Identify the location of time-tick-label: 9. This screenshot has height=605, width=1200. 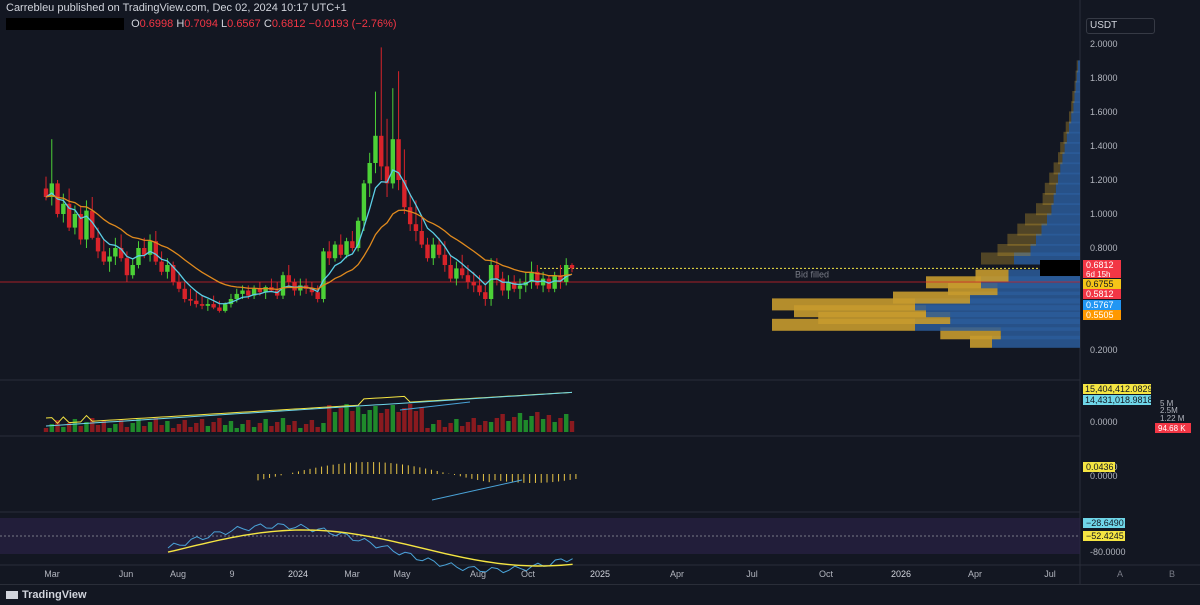
(231, 574).